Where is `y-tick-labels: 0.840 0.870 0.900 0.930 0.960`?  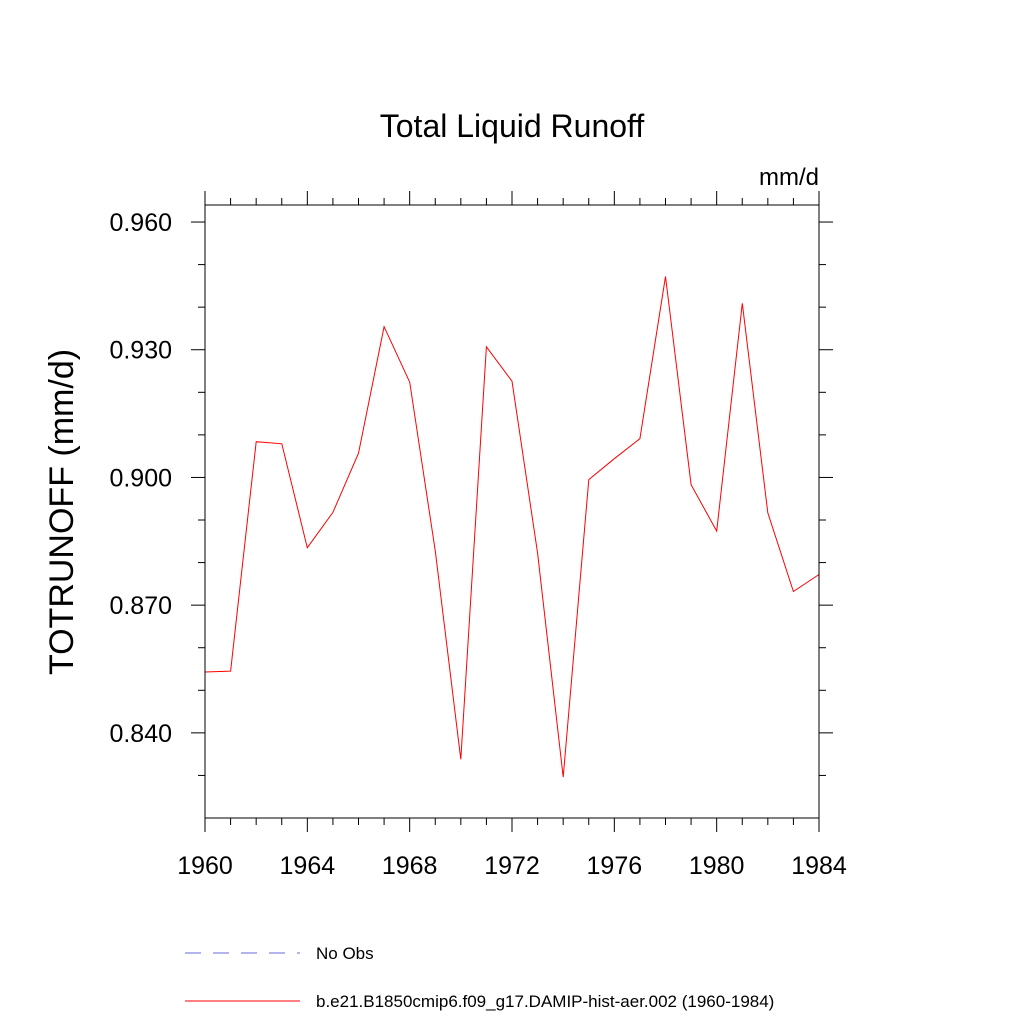
y-tick-labels: 0.840 0.870 0.900 0.930 0.960 is located at coordinates (140, 478).